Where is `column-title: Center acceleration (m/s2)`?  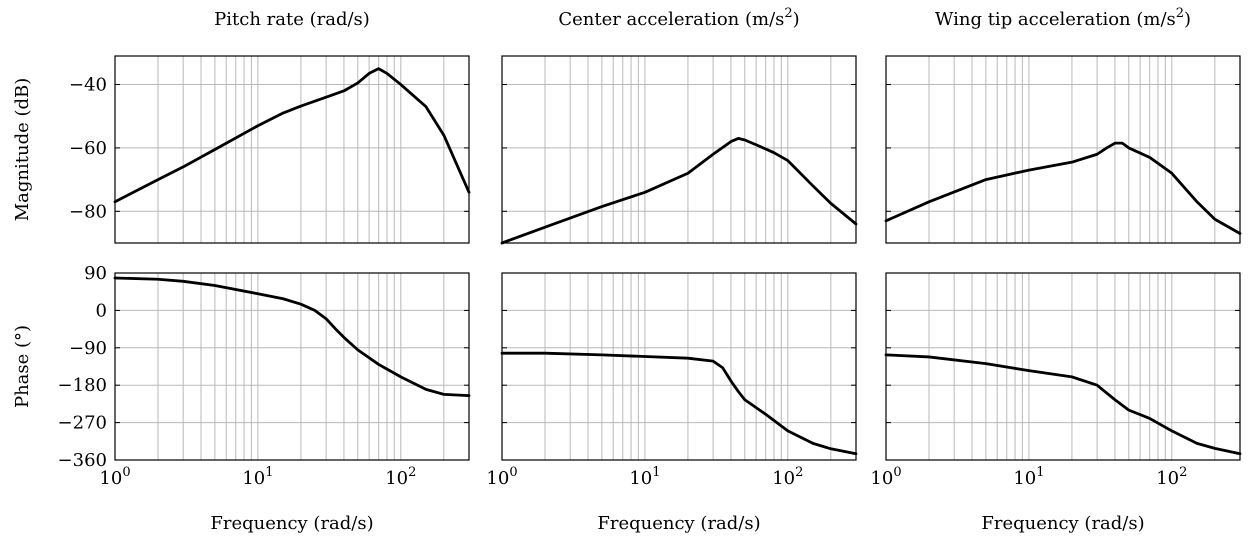
column-title: Center acceleration (m/s2) is located at coordinates (678, 18).